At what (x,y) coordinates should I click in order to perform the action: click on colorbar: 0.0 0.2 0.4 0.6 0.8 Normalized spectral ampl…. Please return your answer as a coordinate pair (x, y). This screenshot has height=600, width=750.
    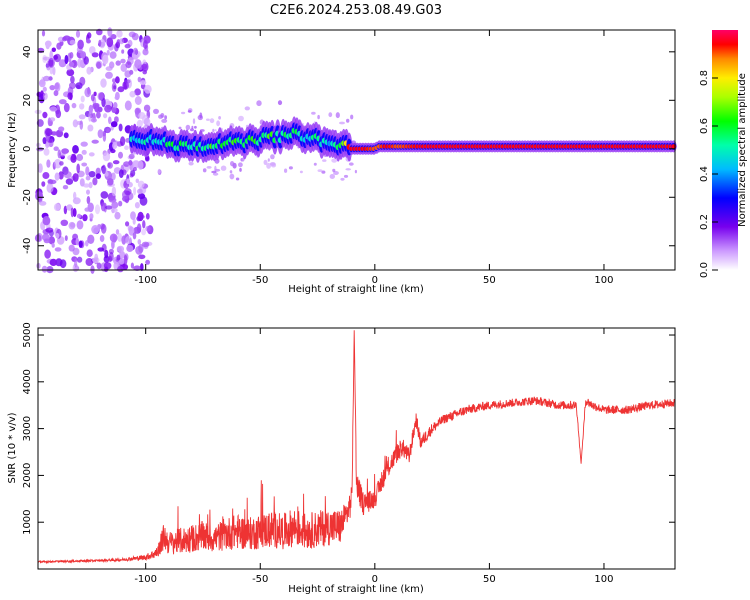
    Looking at the image, I should click on (723, 154).